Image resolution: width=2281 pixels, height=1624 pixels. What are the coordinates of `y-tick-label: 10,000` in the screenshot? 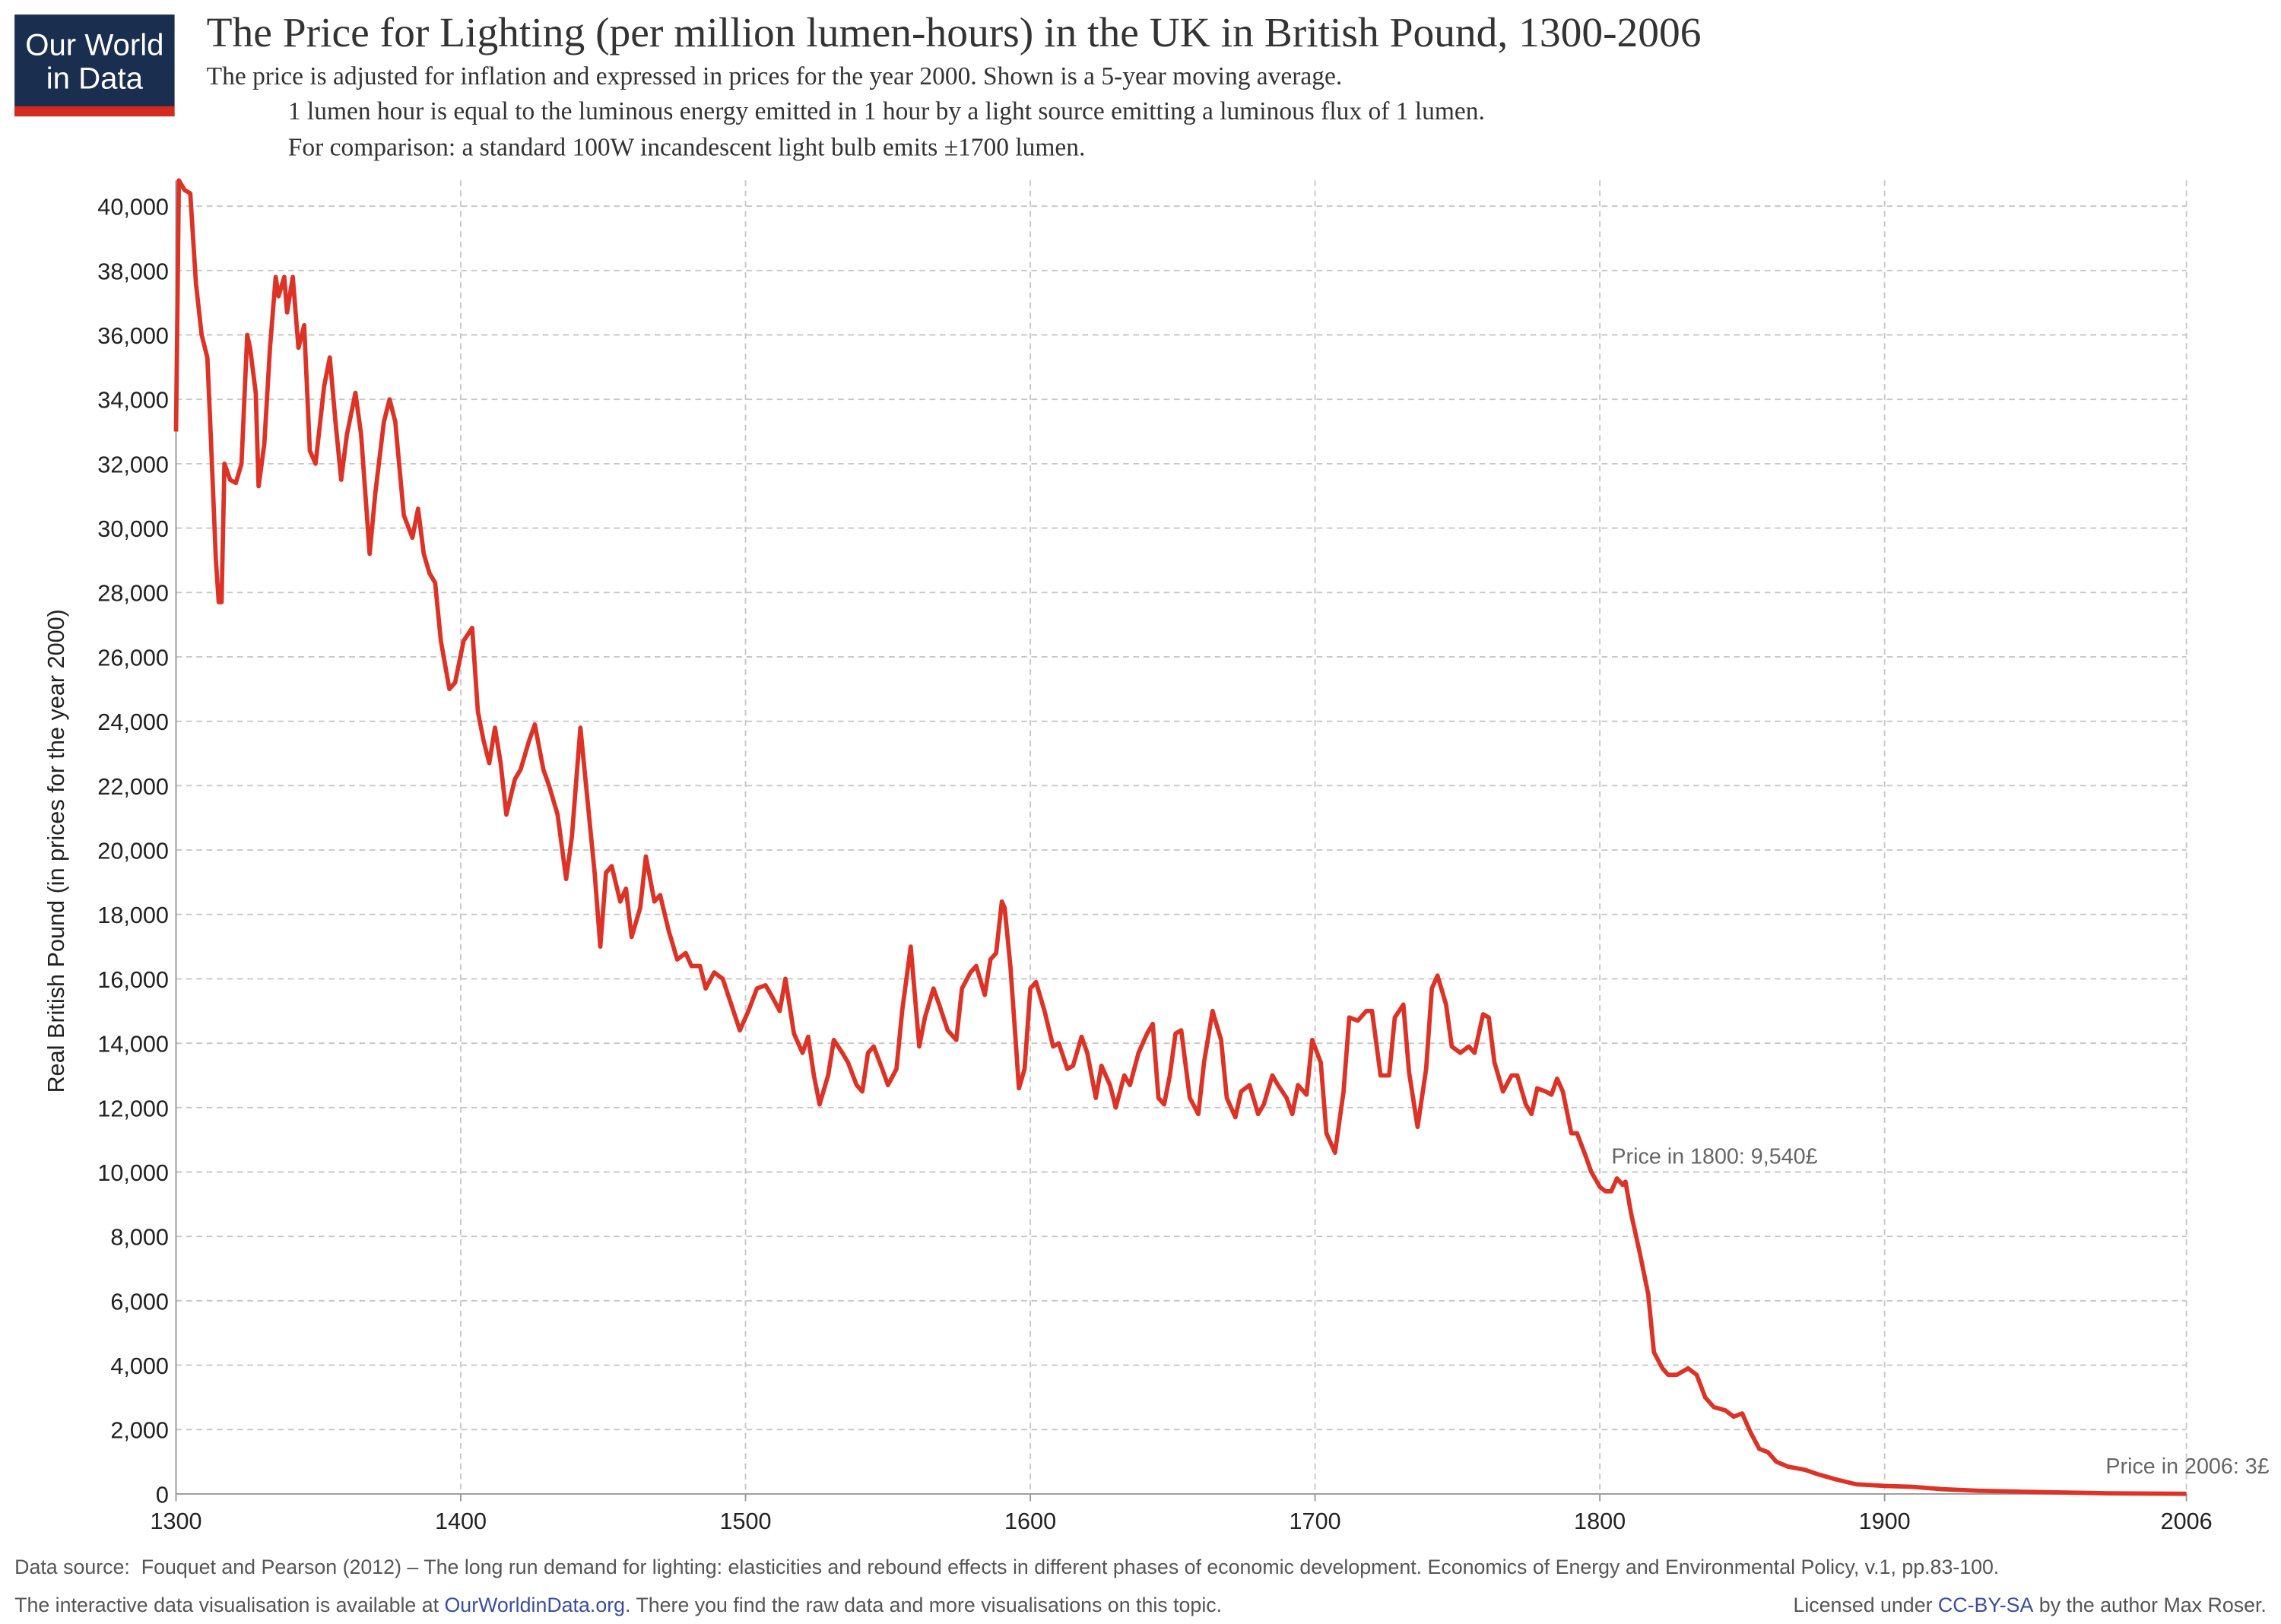 It's located at (133, 1173).